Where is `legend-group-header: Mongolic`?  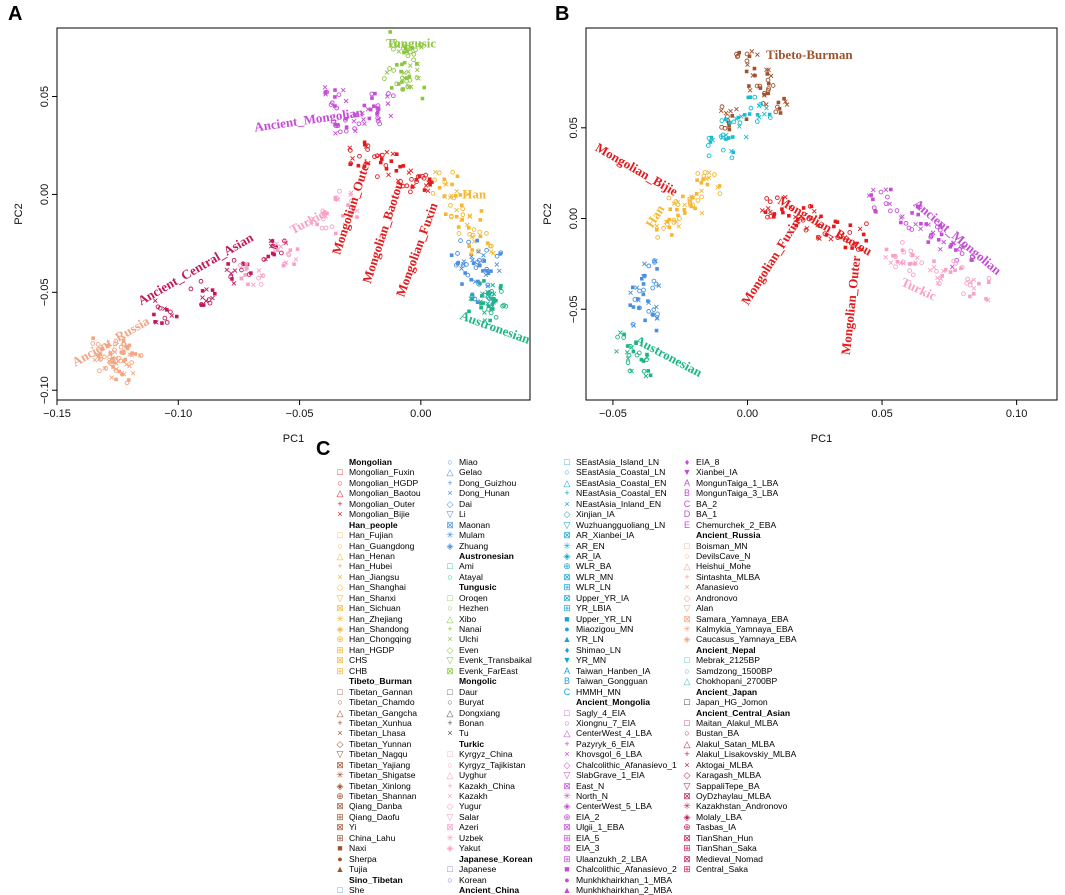 legend-group-header: Mongolic is located at coordinates (488, 681).